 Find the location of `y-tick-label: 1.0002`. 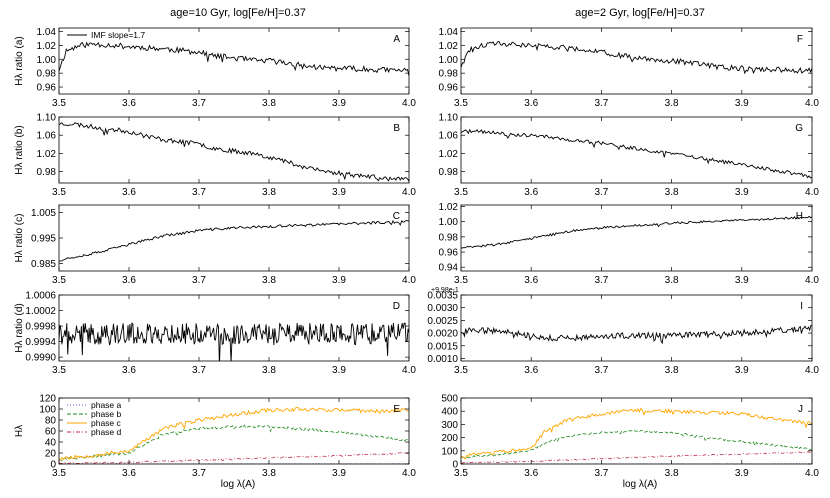

y-tick-label: 1.0002 is located at coordinates (40, 311).